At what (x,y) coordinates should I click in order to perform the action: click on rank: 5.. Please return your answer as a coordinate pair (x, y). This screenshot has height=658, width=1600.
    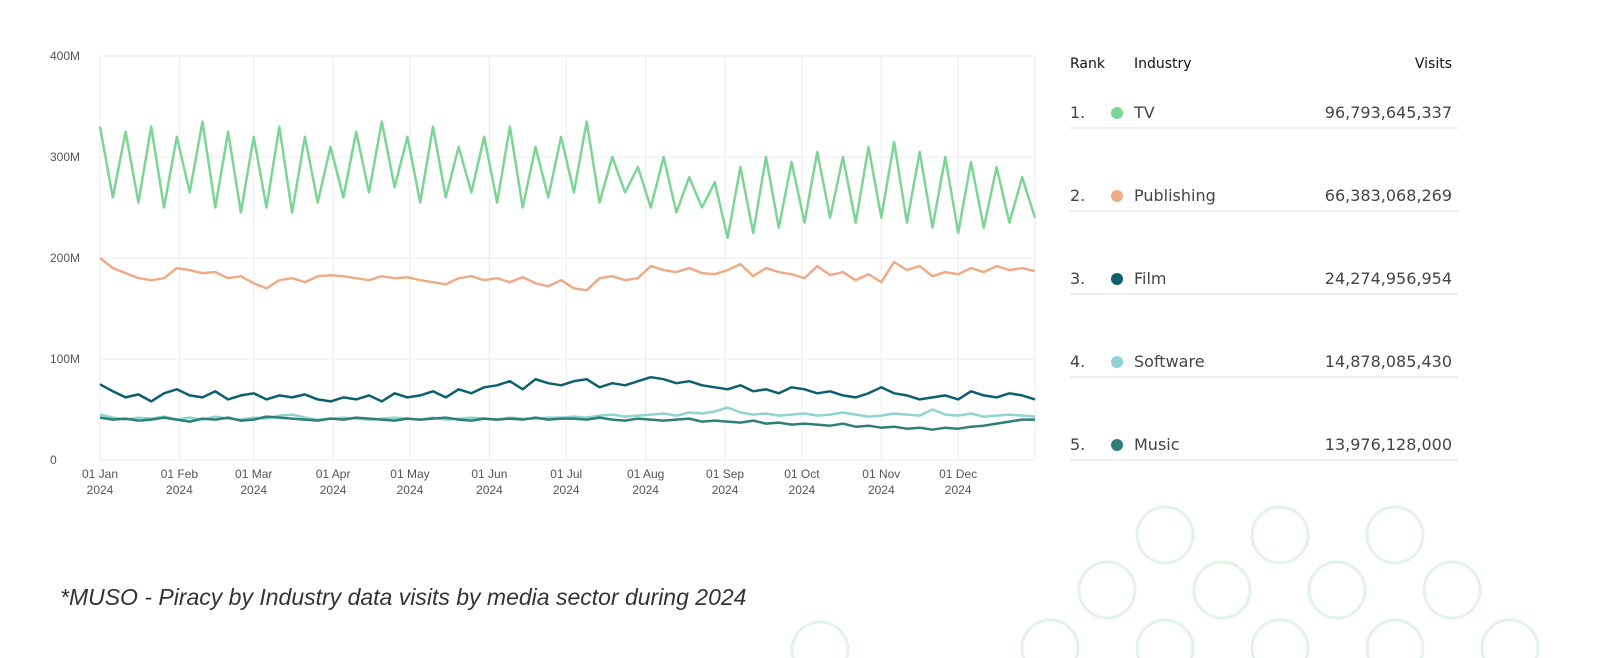
    Looking at the image, I should click on (1077, 444).